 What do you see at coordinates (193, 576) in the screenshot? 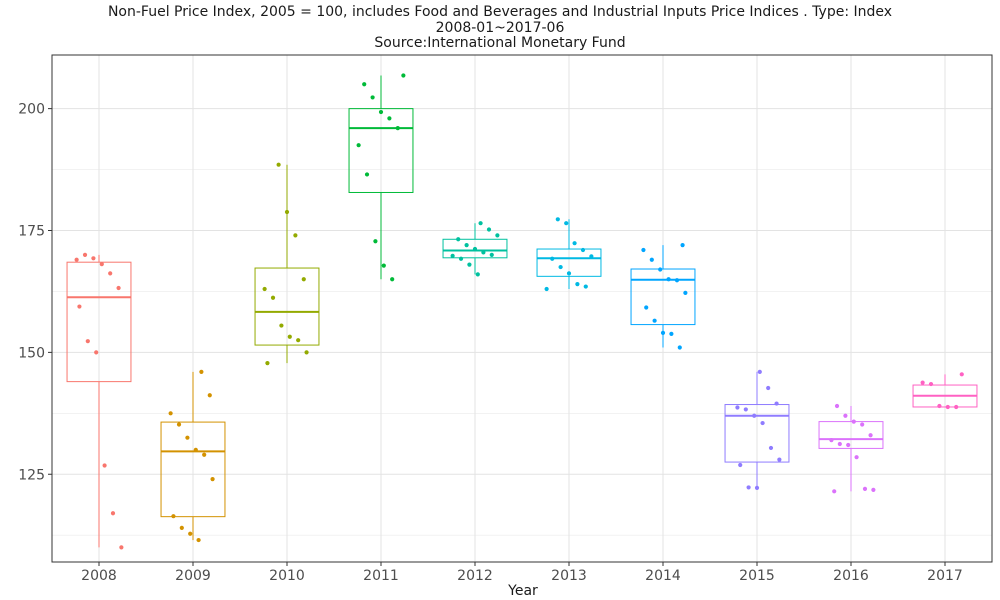
I see `x-tick-label: 2009` at bounding box center [193, 576].